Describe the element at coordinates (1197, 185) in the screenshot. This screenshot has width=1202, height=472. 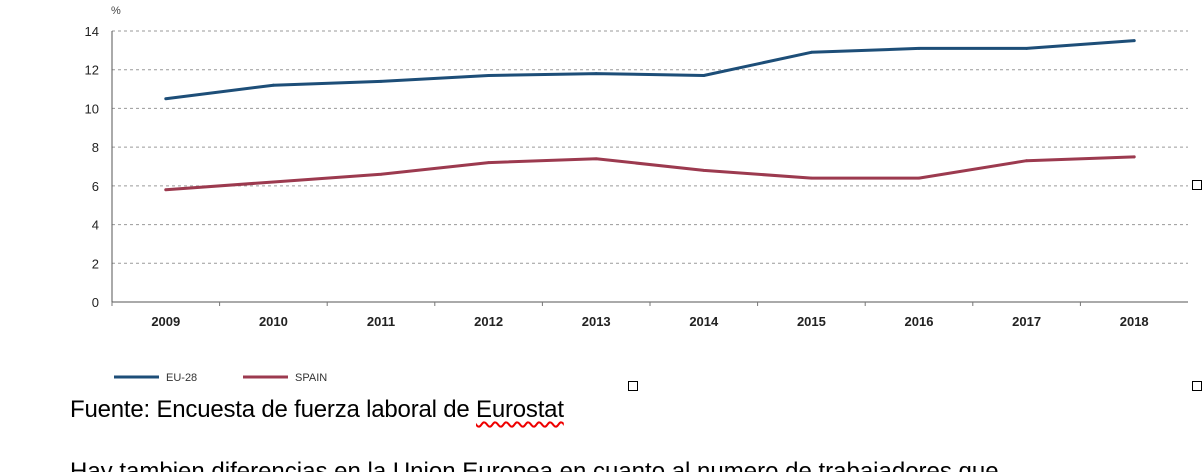
I see `selection-handle-right-top` at that location.